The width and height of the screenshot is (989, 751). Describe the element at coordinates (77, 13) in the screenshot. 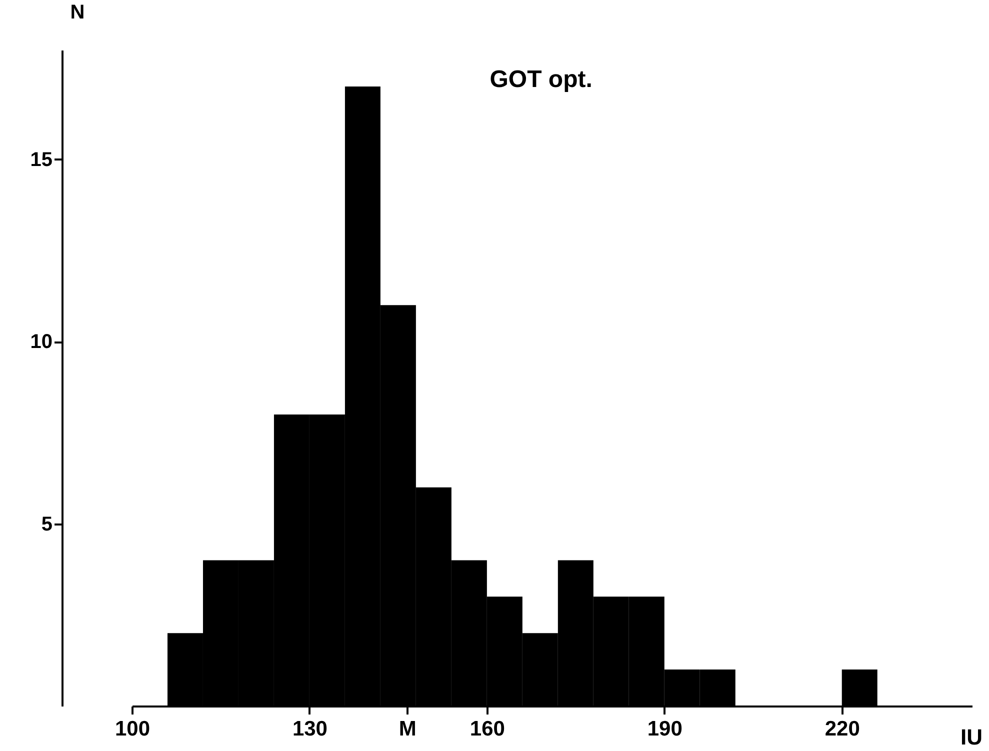

I see `y-axis-title: N` at that location.